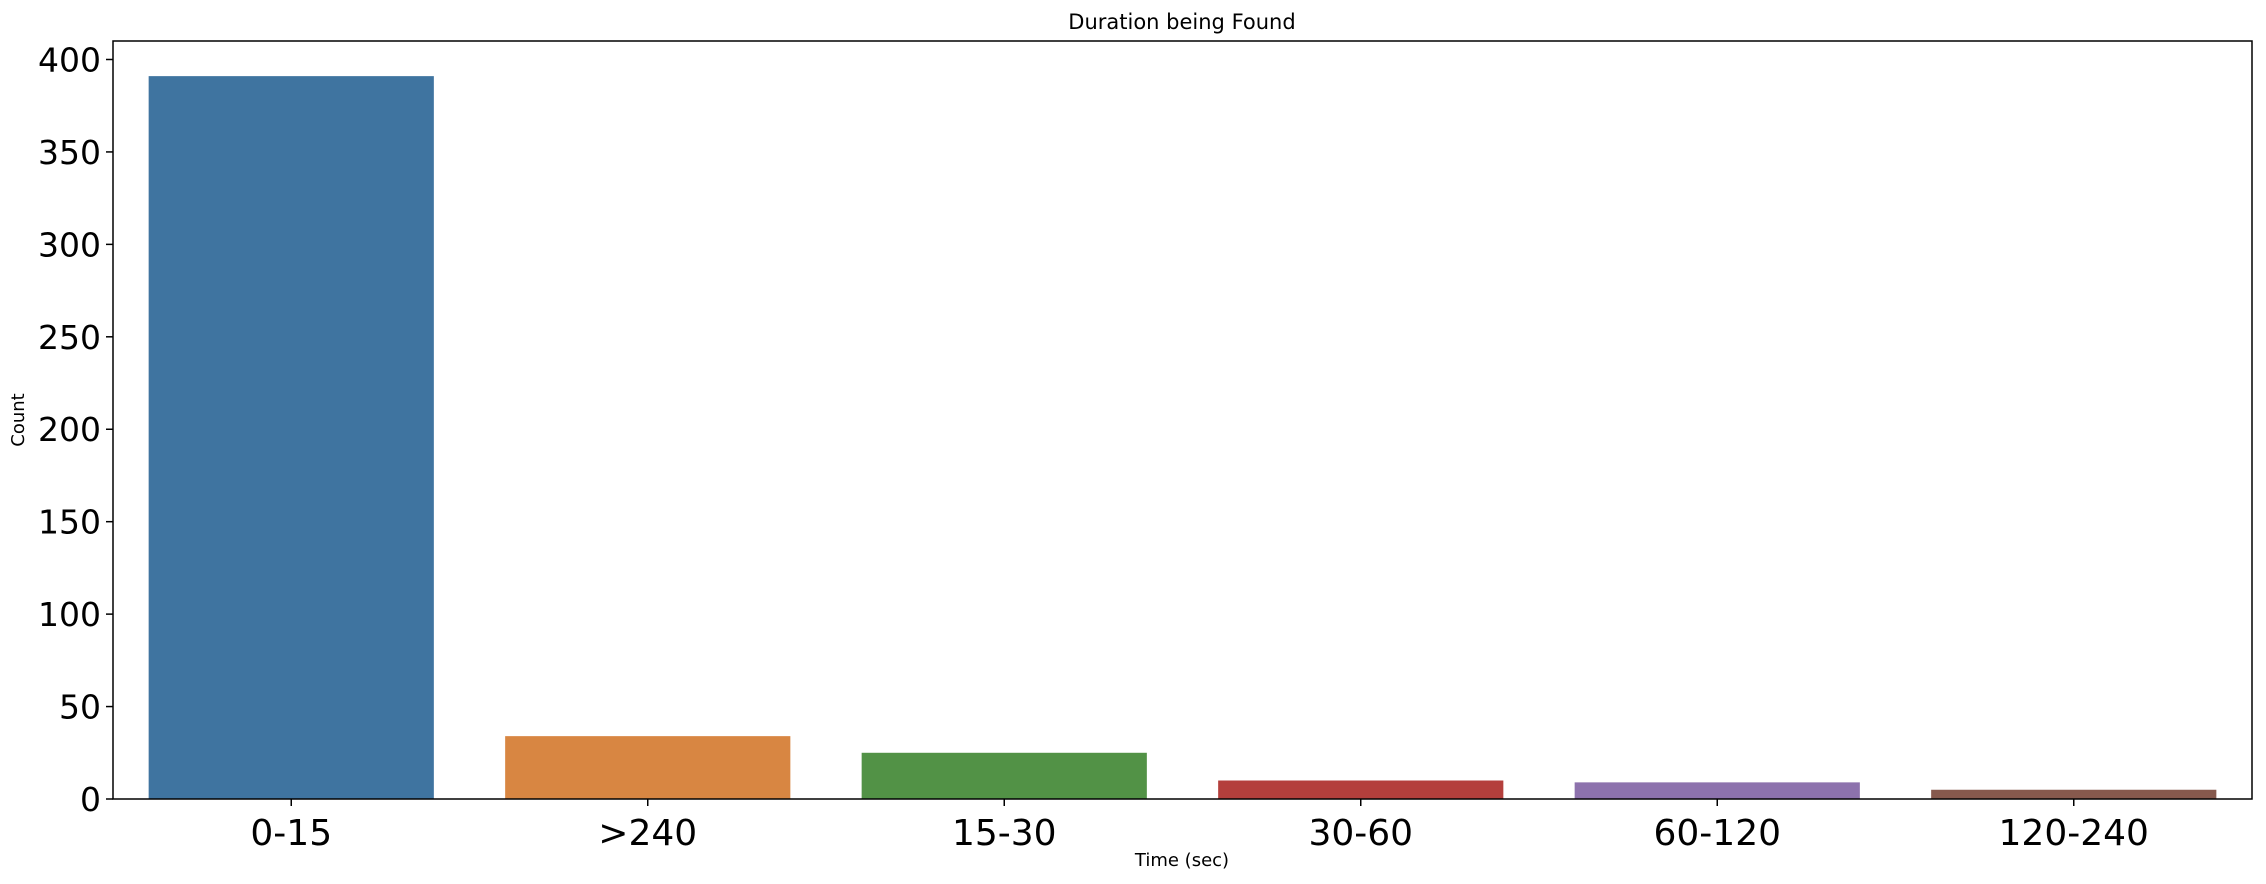  I want to click on y-tick-label: 200, so click(69, 429).